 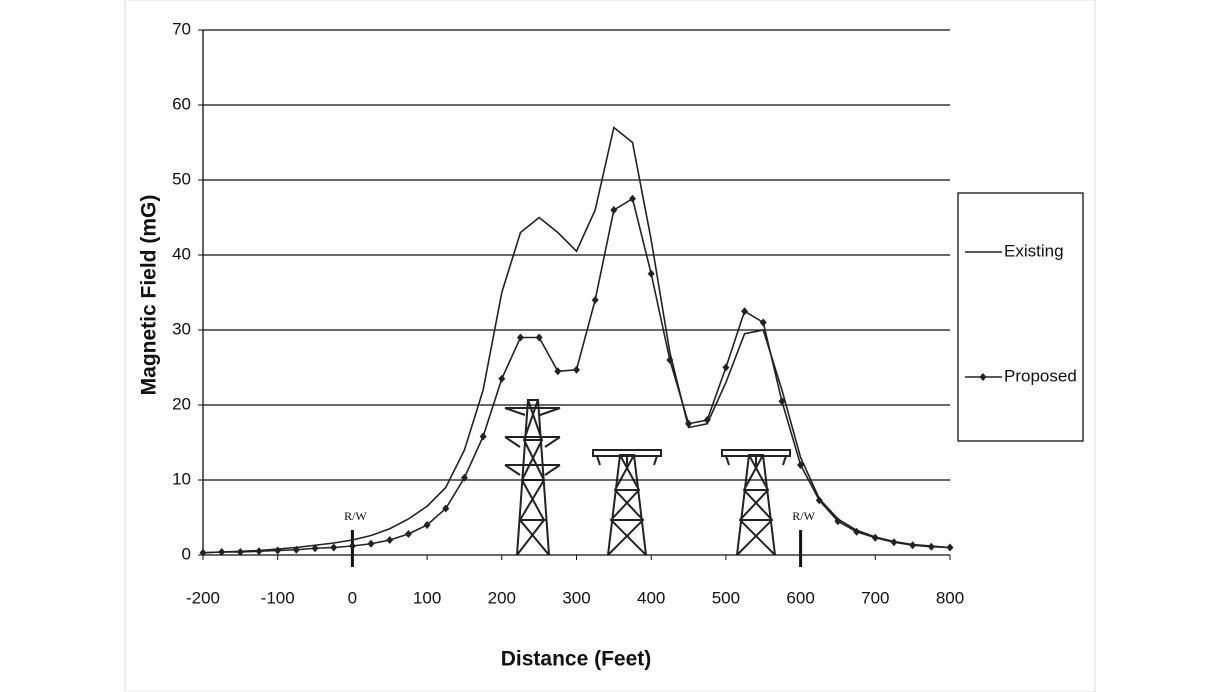 I want to click on x-tick-label: 300, so click(x=576, y=597).